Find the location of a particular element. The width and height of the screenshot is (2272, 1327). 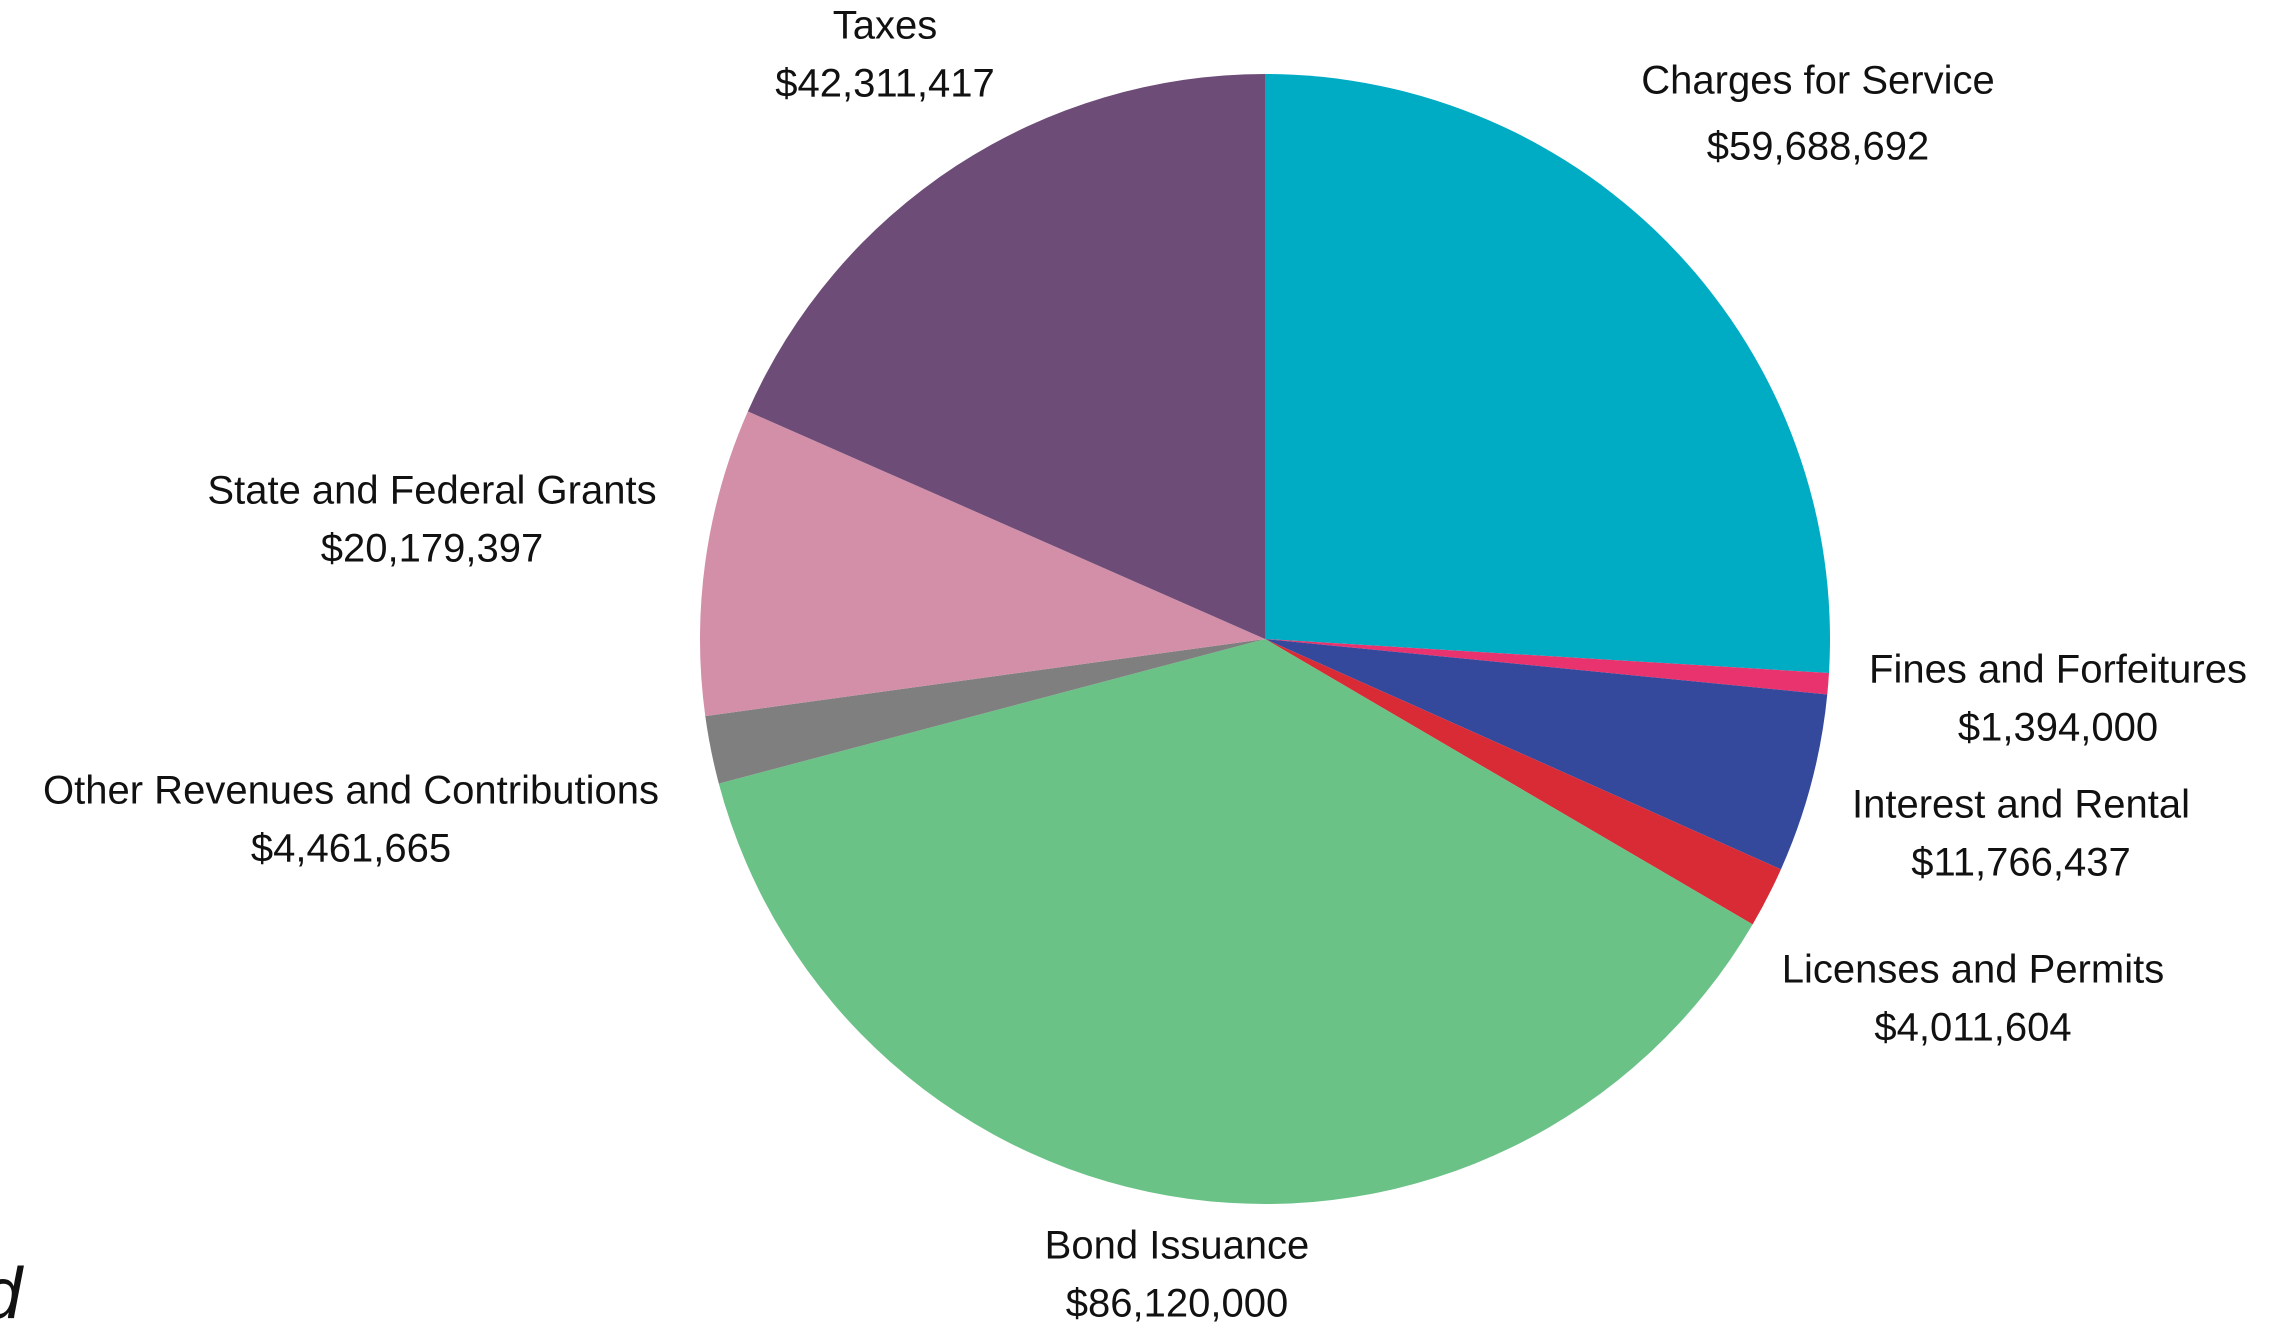

slice-value-label: $11,766,437 is located at coordinates (2020, 863).